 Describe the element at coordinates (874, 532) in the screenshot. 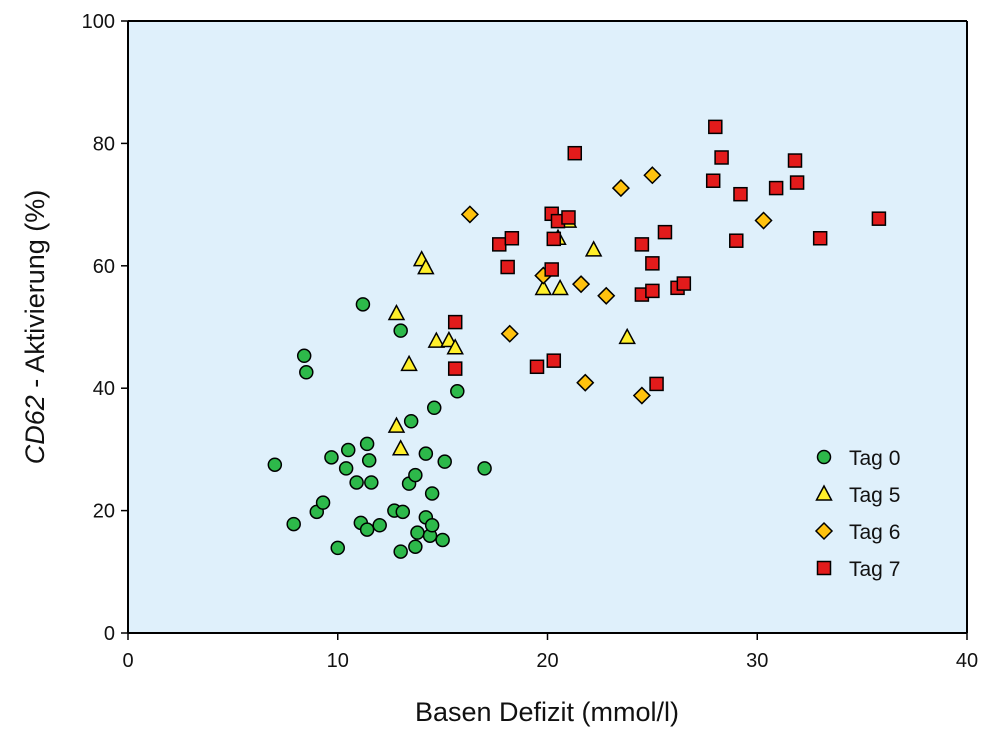

I see `legend-label-2: Tag 6` at that location.